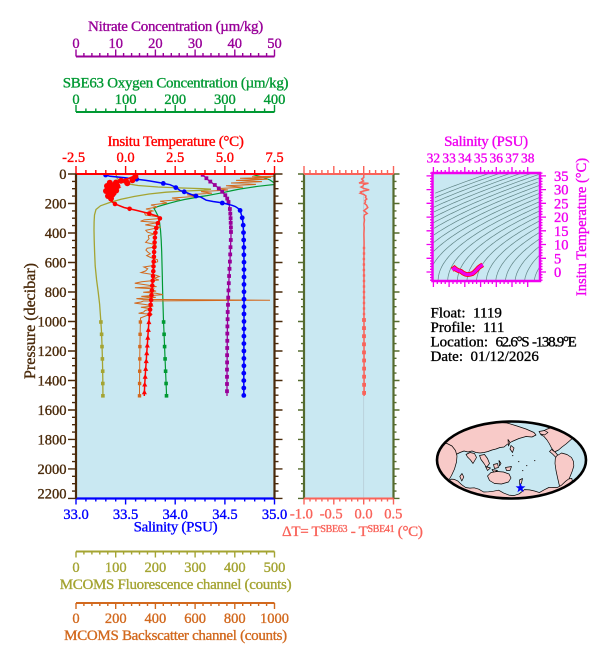  Describe the element at coordinates (224, 515) in the screenshot. I see `svg-text: 34.5` at that location.